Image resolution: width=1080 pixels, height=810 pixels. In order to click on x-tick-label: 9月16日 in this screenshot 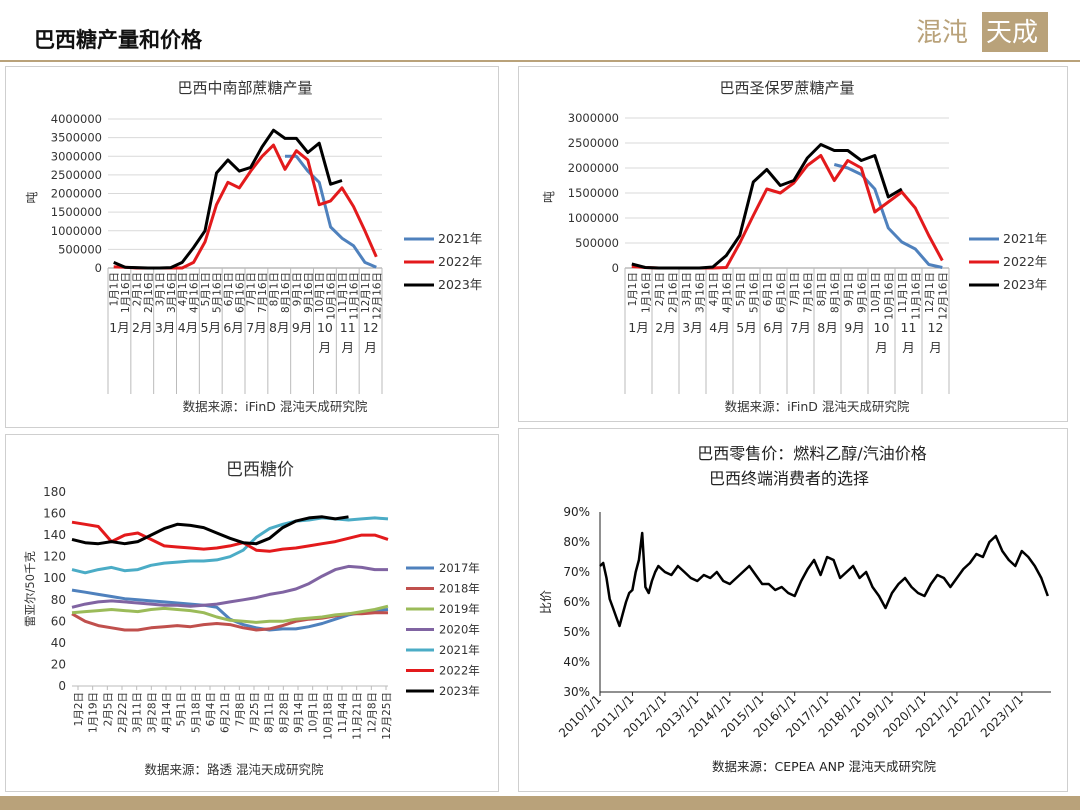, I will do `click(862, 292)`.